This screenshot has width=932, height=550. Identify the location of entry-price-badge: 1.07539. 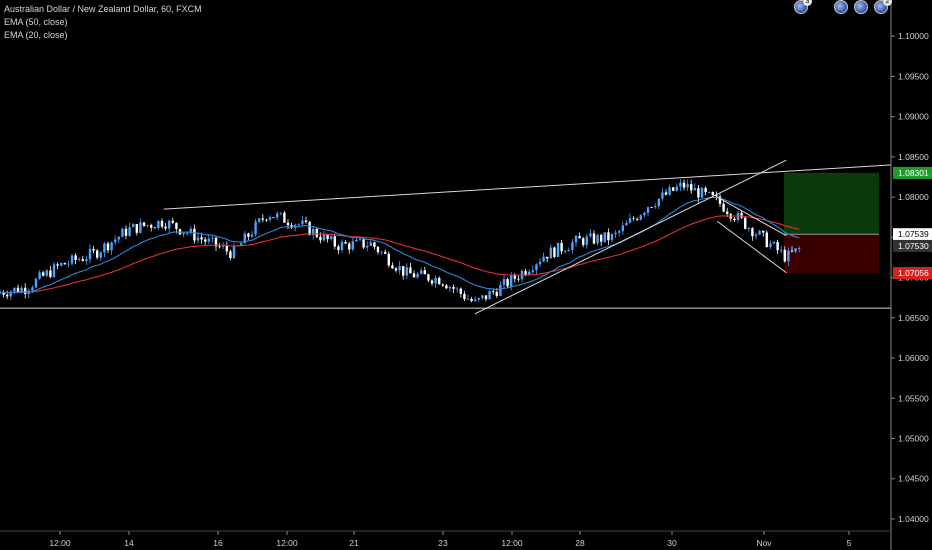
(912, 234).